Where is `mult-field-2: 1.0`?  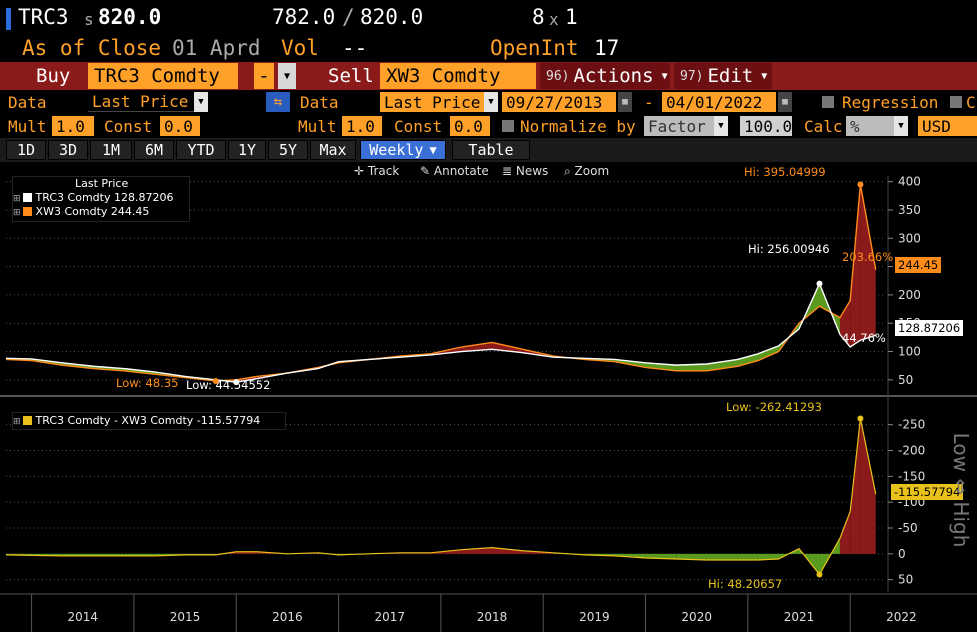 mult-field-2: 1.0 is located at coordinates (362, 126).